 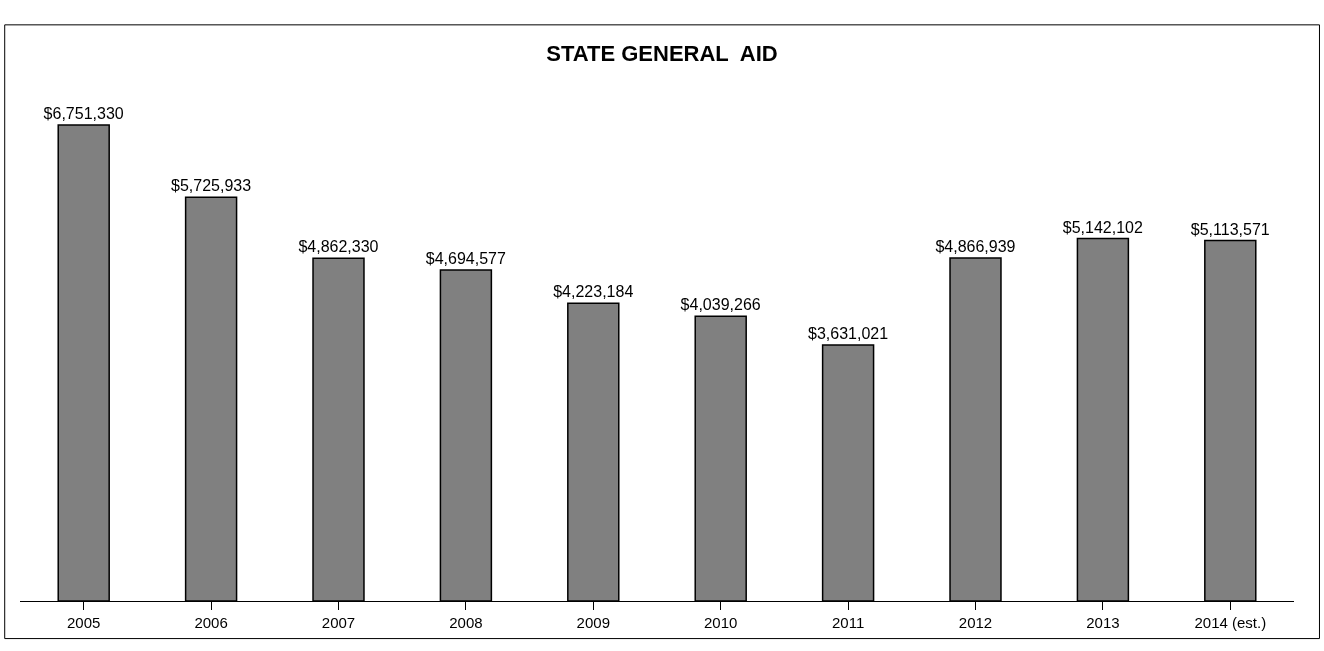 I want to click on chart-title: STATE GENERAL AID, so click(x=662, y=53).